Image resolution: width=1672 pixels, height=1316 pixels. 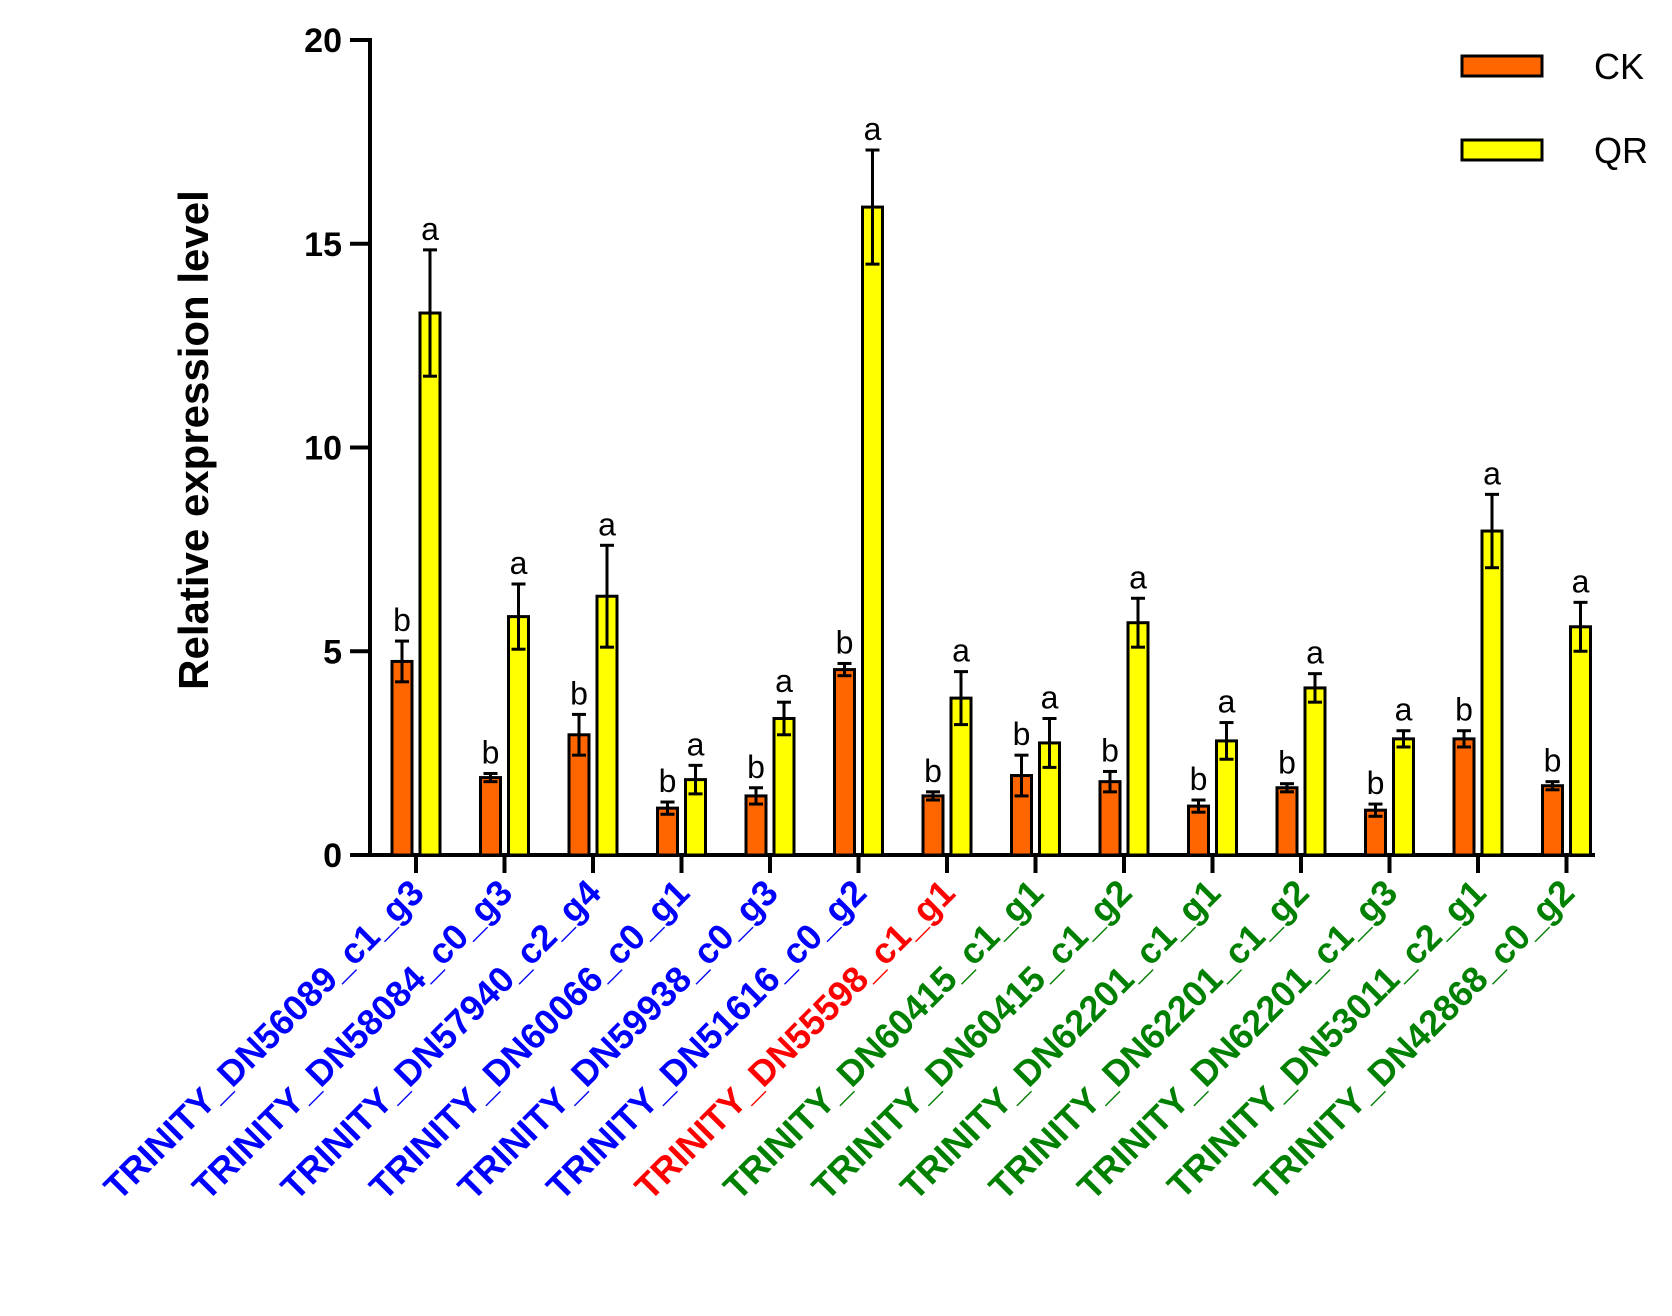 What do you see at coordinates (323, 449) in the screenshot?
I see `y-tick-label: 10` at bounding box center [323, 449].